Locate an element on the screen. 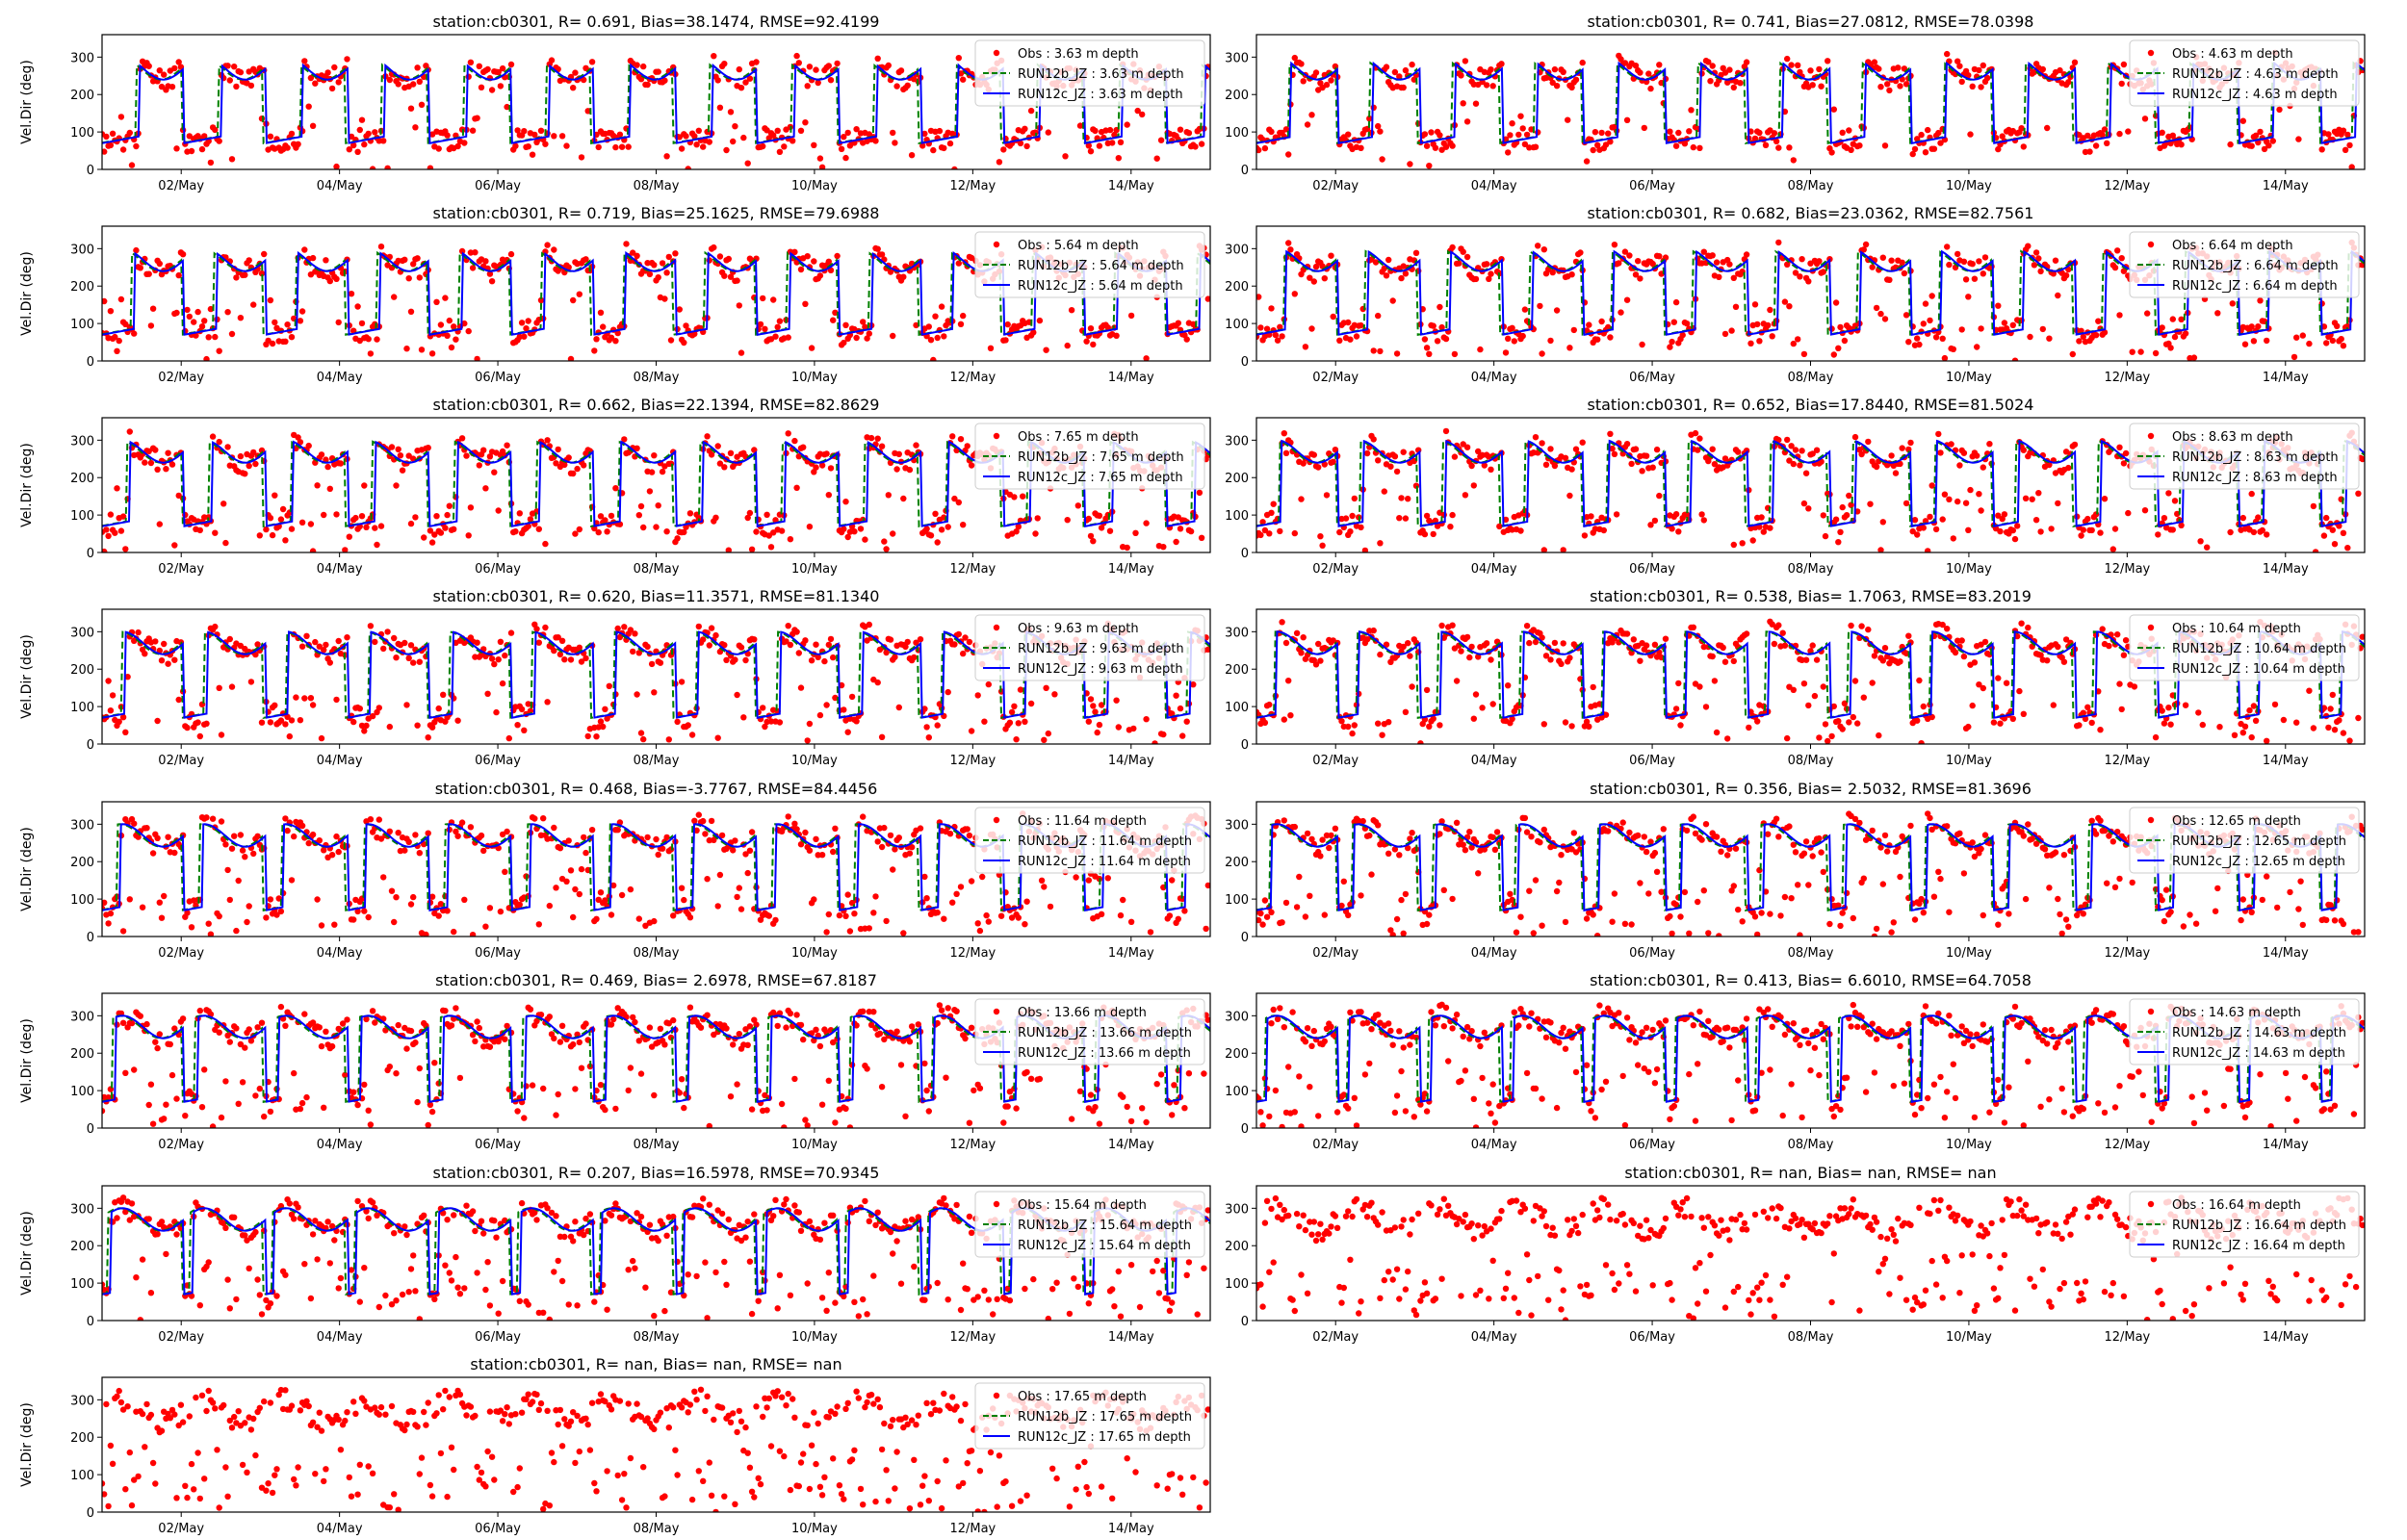 The height and width of the screenshot is (1540, 2407). x-tick-label: 06/May is located at coordinates (1652, 569).